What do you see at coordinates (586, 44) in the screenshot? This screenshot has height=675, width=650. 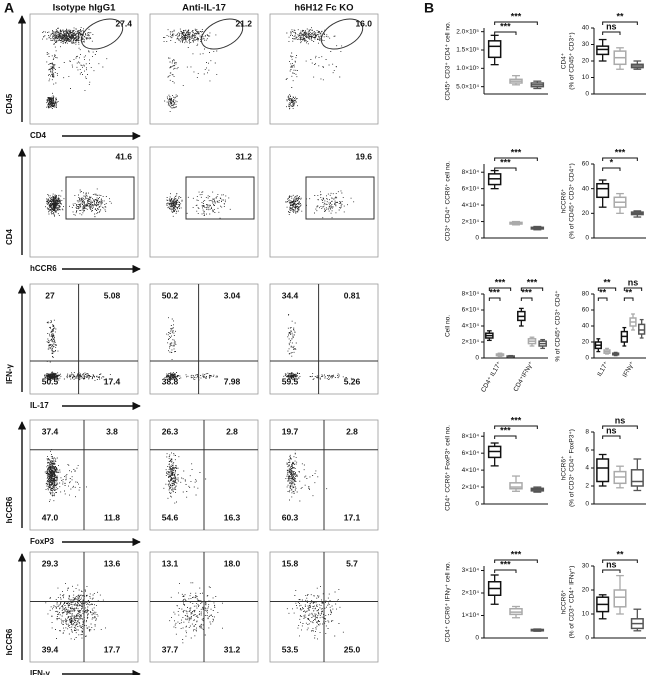 I see `y-tick-label: 30` at bounding box center [586, 44].